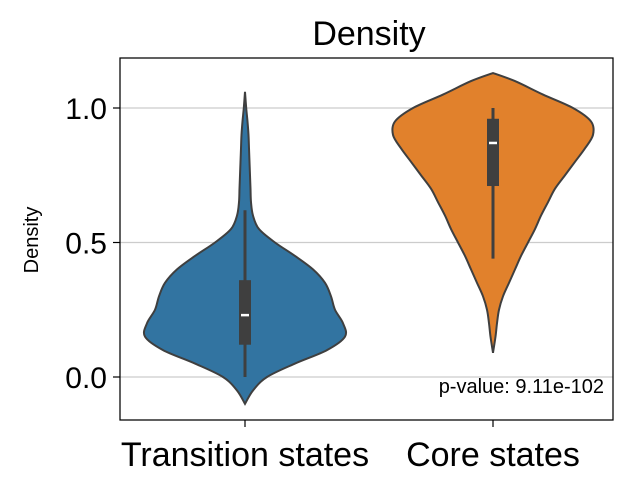 The image size is (635, 489). Describe the element at coordinates (245, 455) in the screenshot. I see `x-tick-label: Transition states` at that location.